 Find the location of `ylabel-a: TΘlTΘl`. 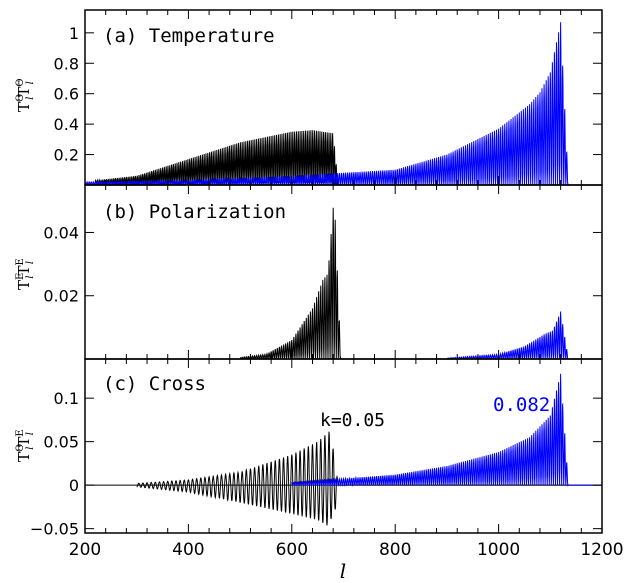

ylabel-a: TΘlTΘl is located at coordinates (25, 95).